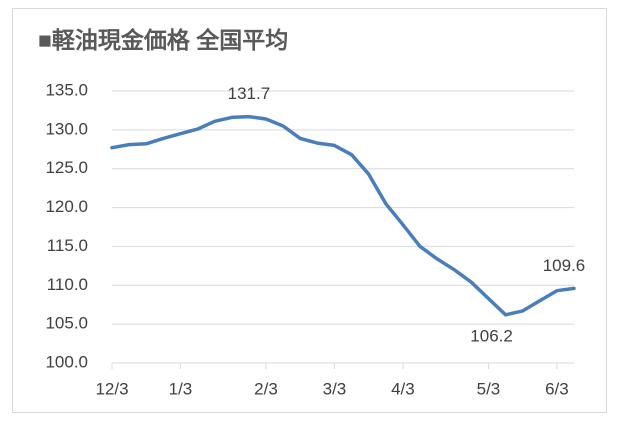 Image resolution: width=620 pixels, height=424 pixels. What do you see at coordinates (564, 265) in the screenshot?
I see `data-label: 109.6` at bounding box center [564, 265].